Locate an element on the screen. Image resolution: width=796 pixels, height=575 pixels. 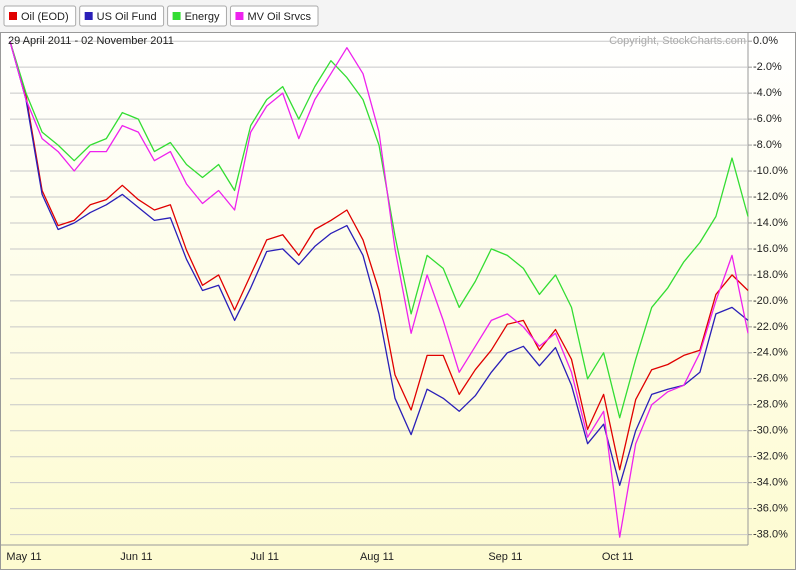
legend-label: US Oil Fund is located at coordinates (127, 17).